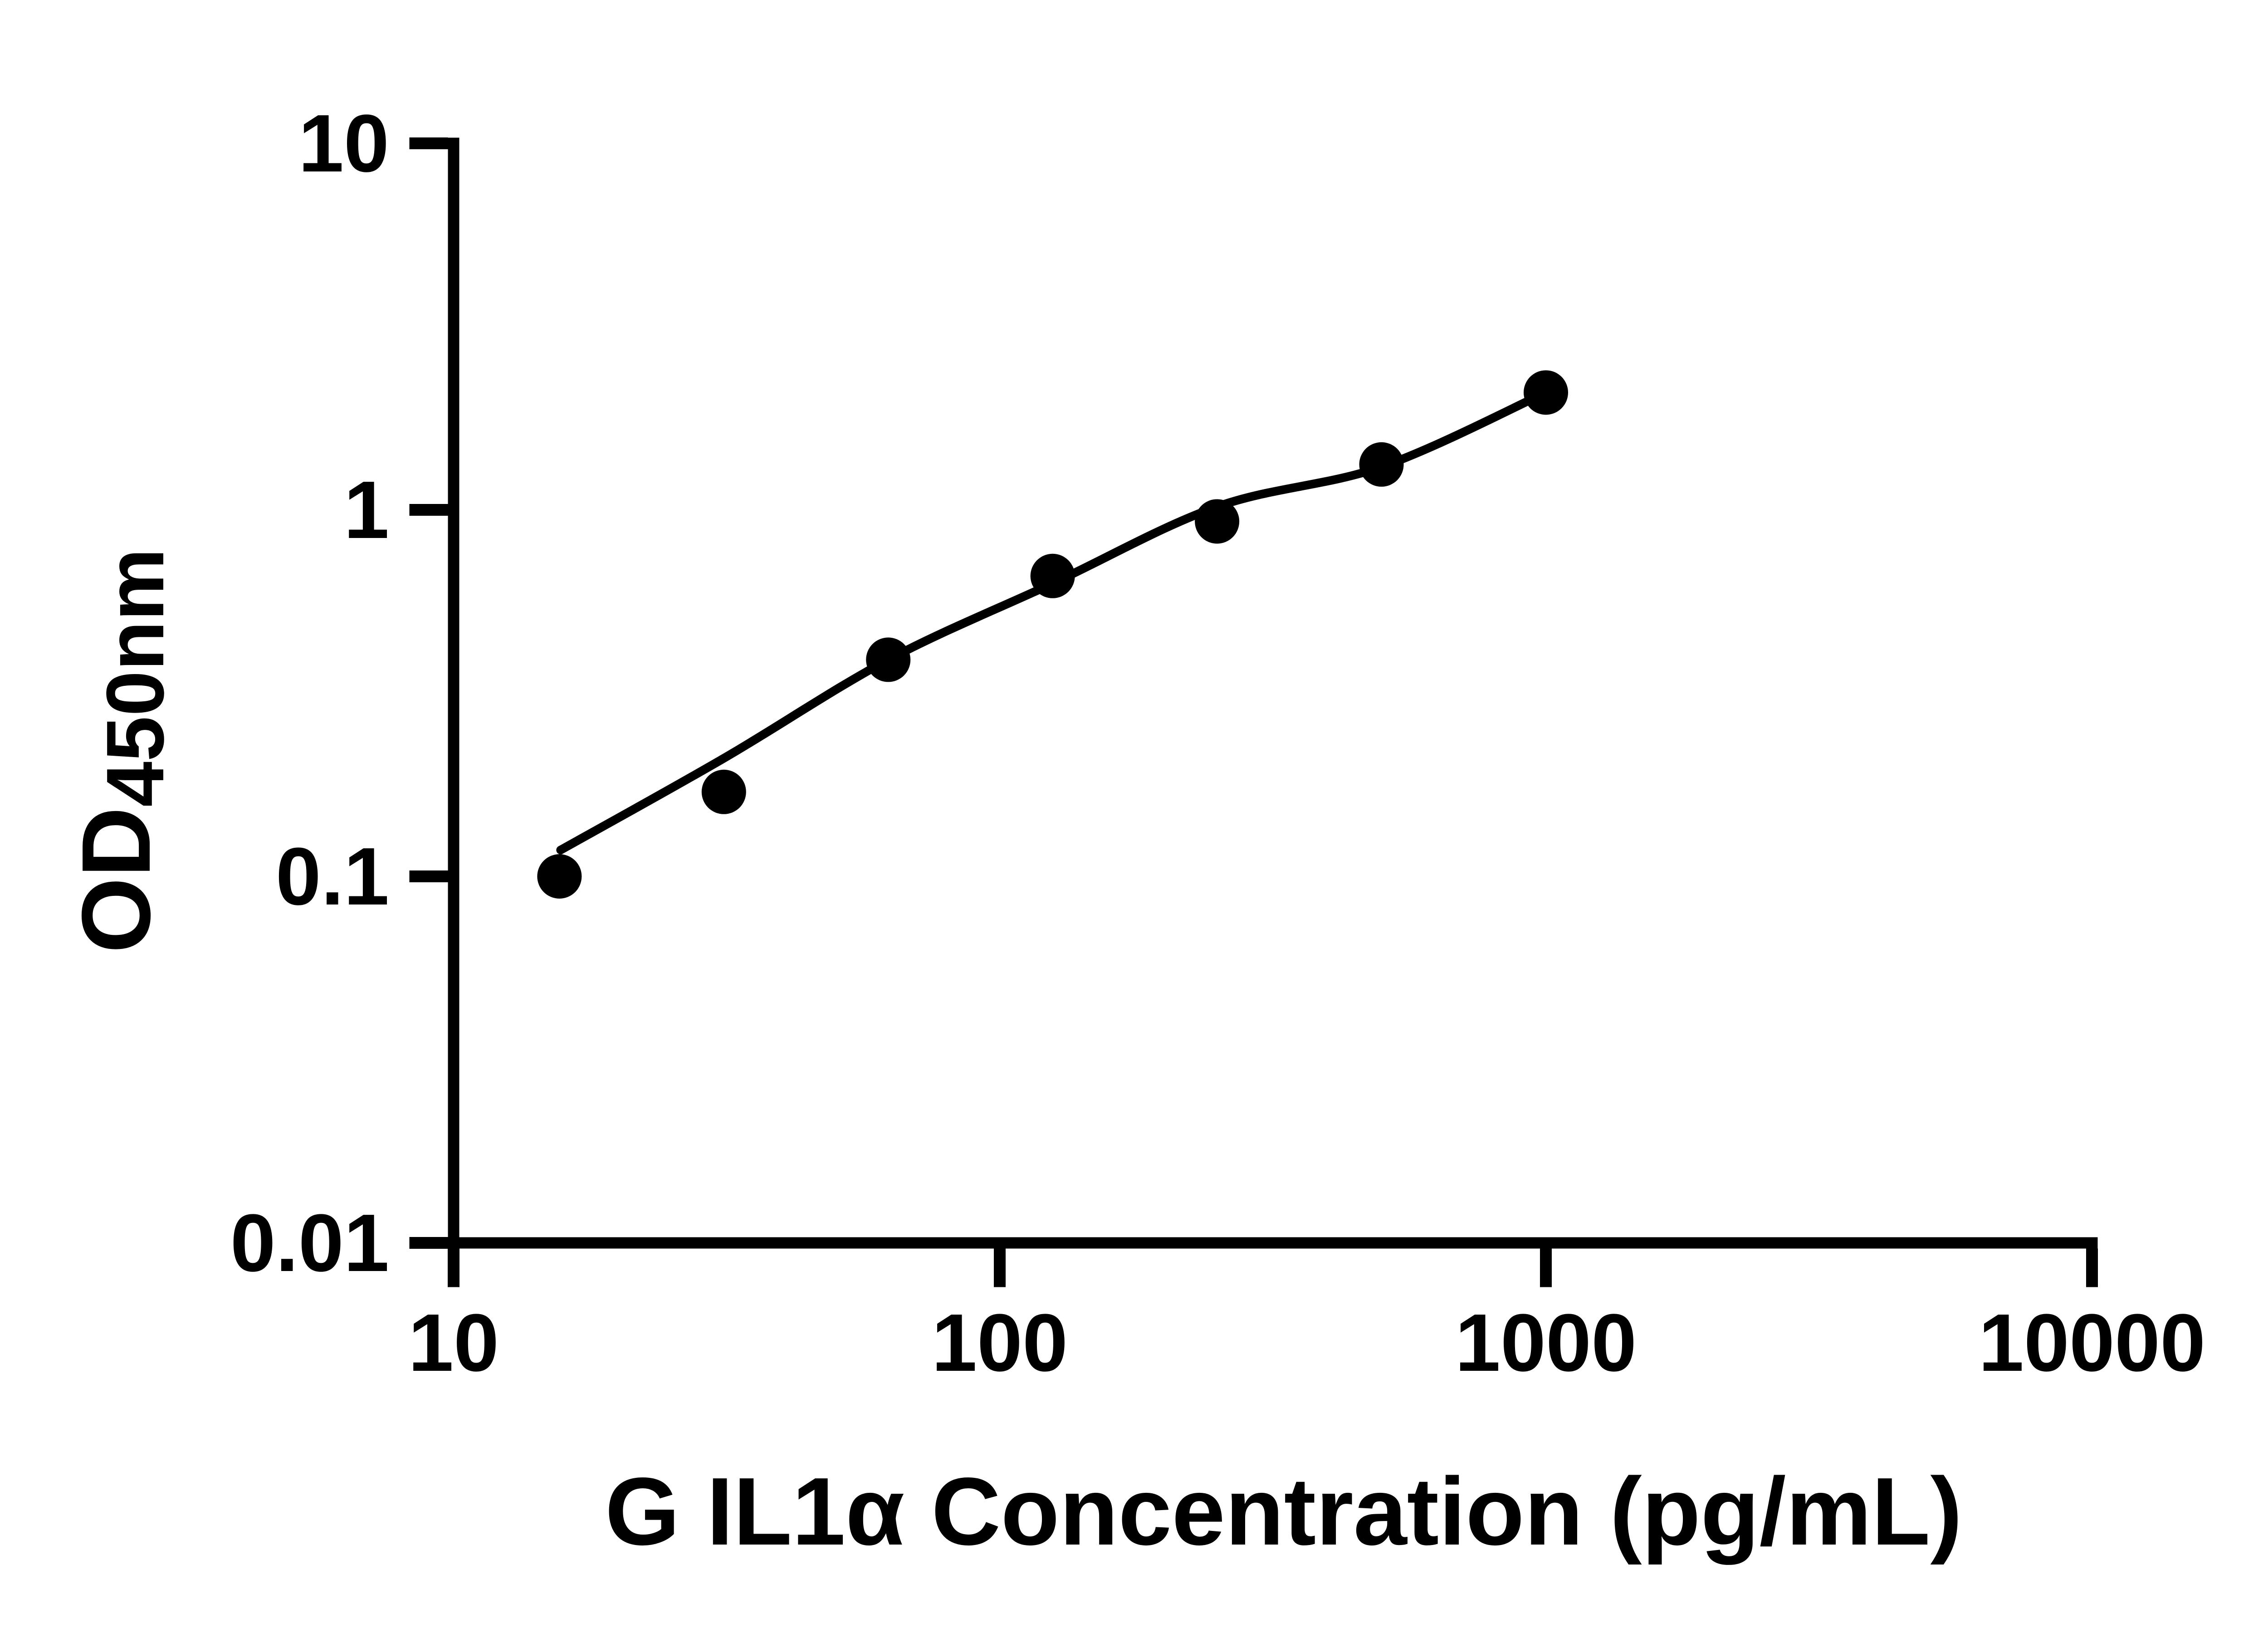  Describe the element at coordinates (310, 1243) in the screenshot. I see `y-tick-label: 0.01` at that location.